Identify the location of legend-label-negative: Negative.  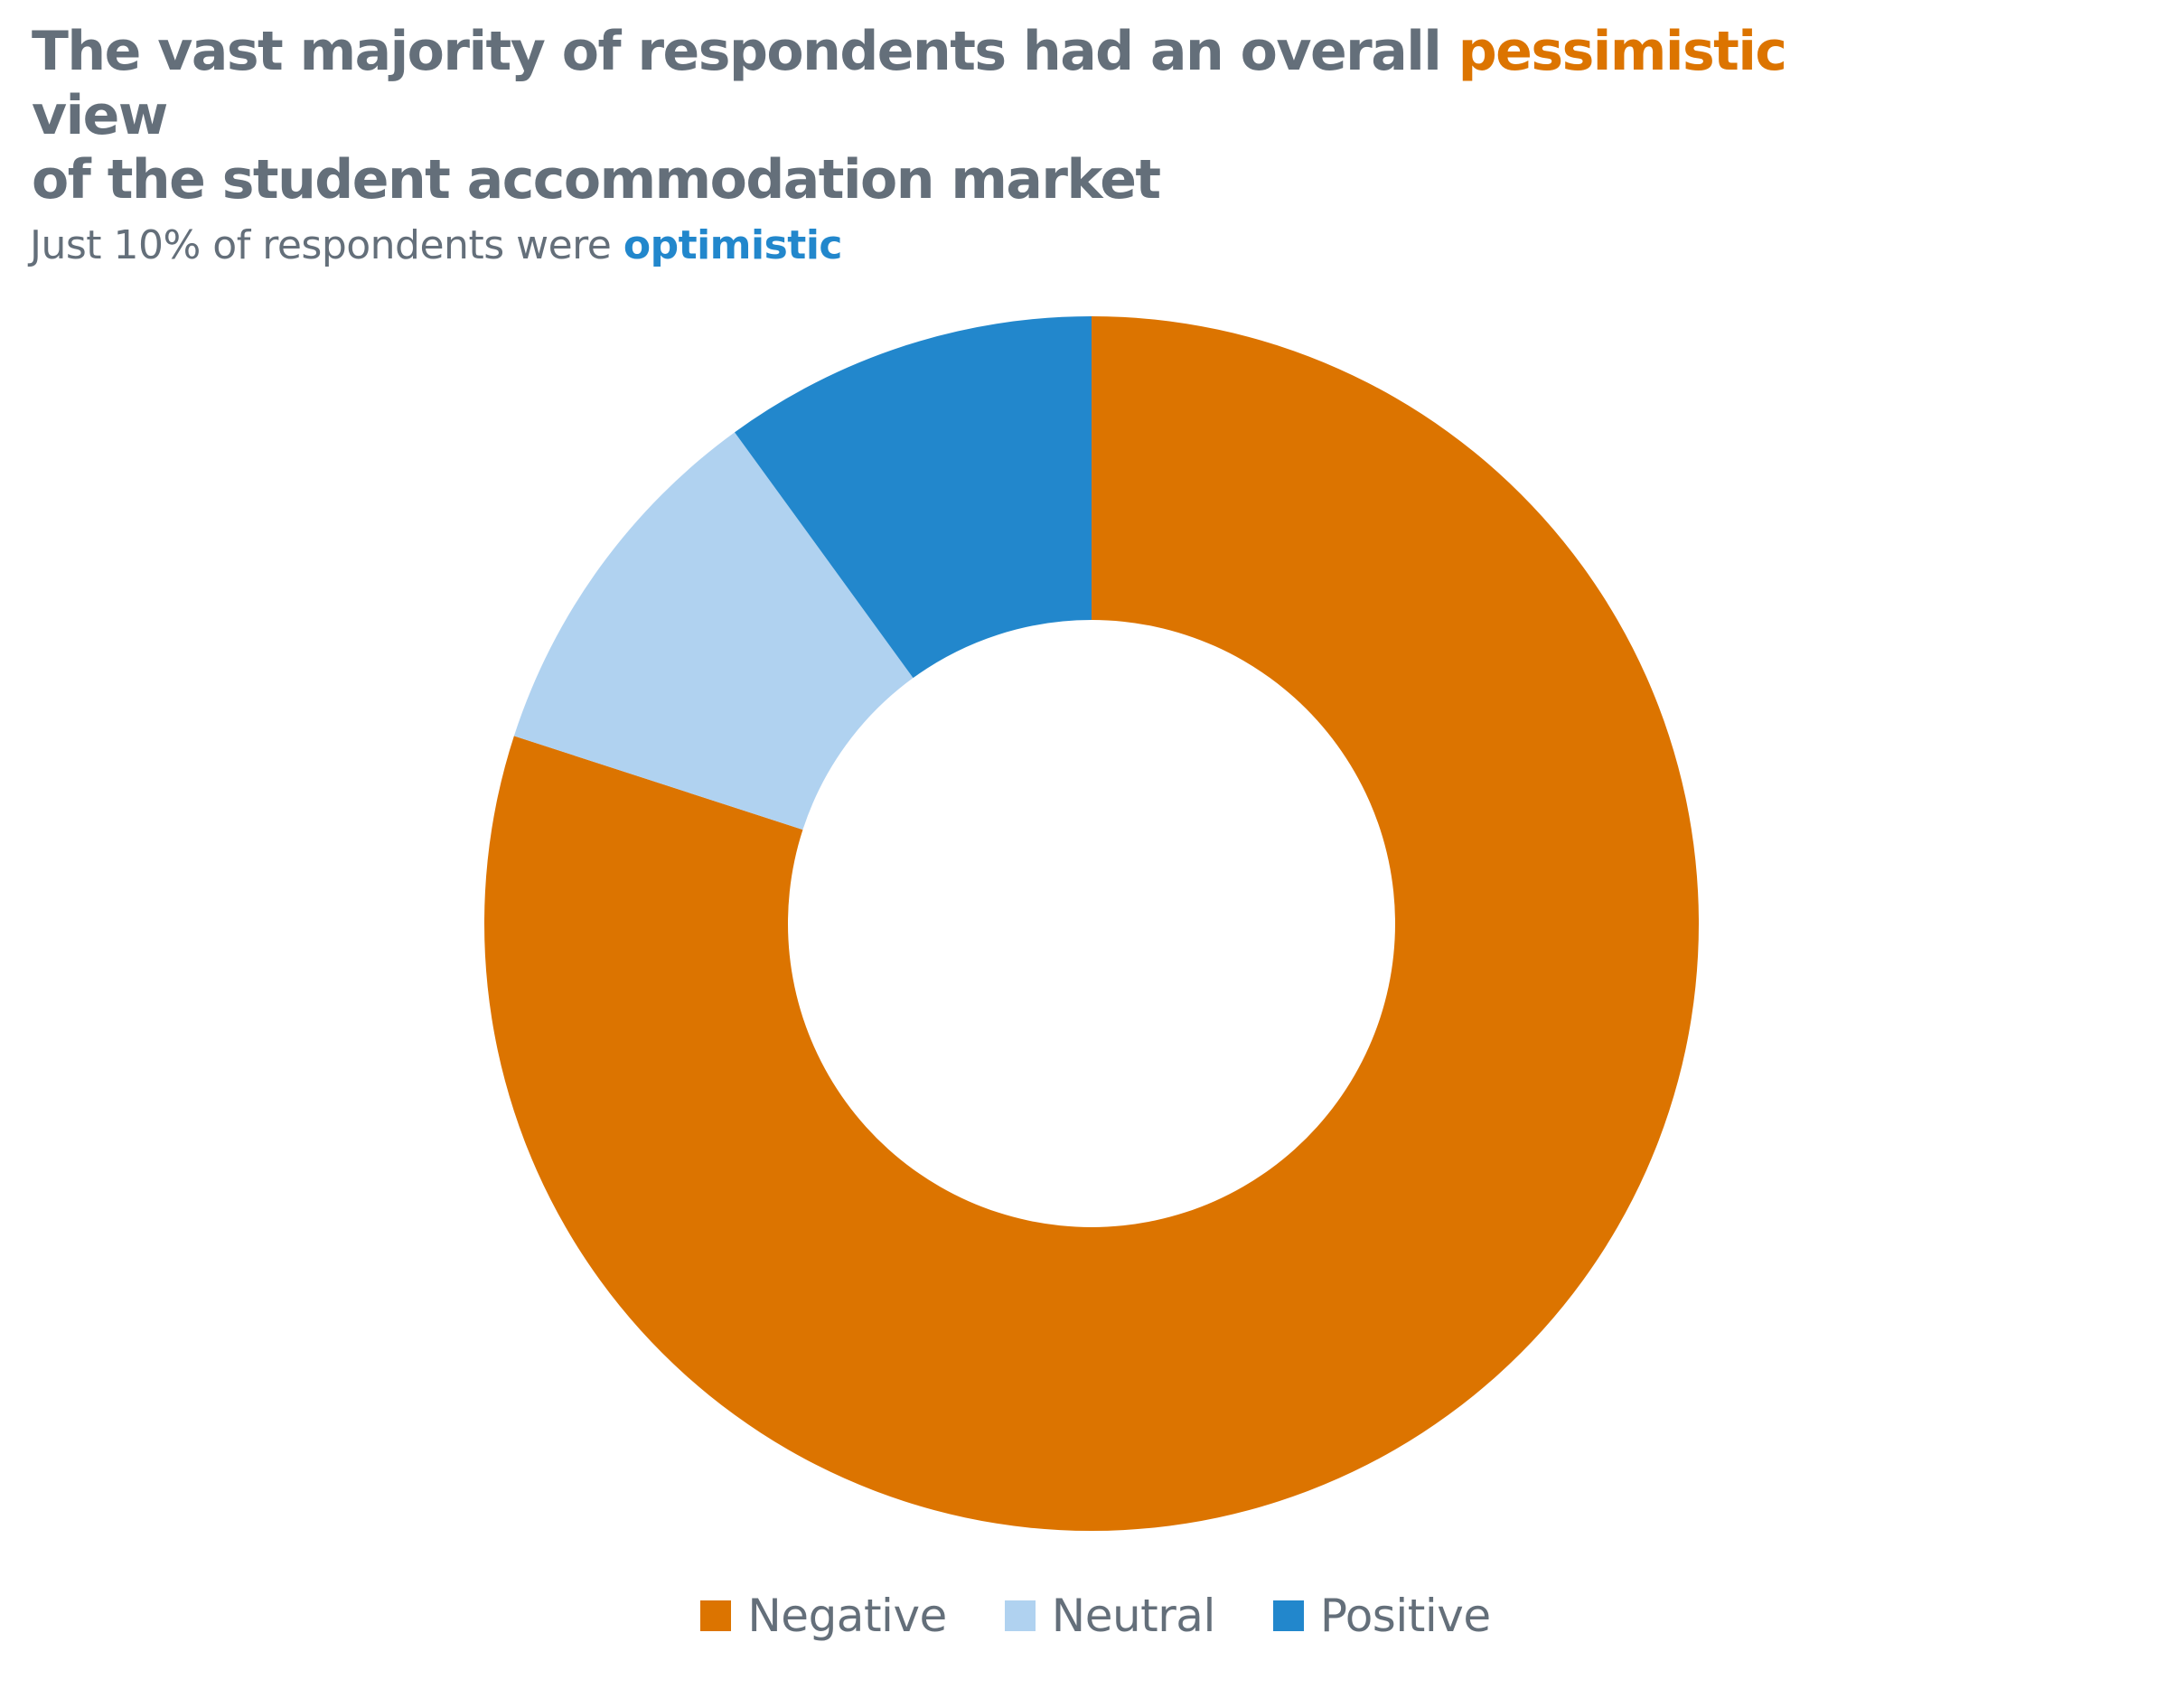
(847, 1616).